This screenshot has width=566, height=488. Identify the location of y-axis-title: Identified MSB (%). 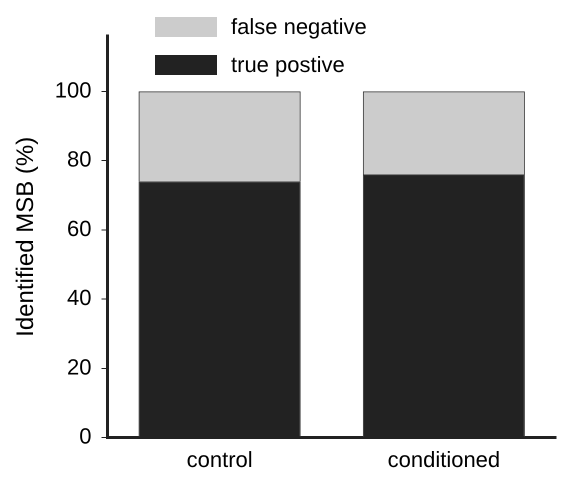
(26, 236).